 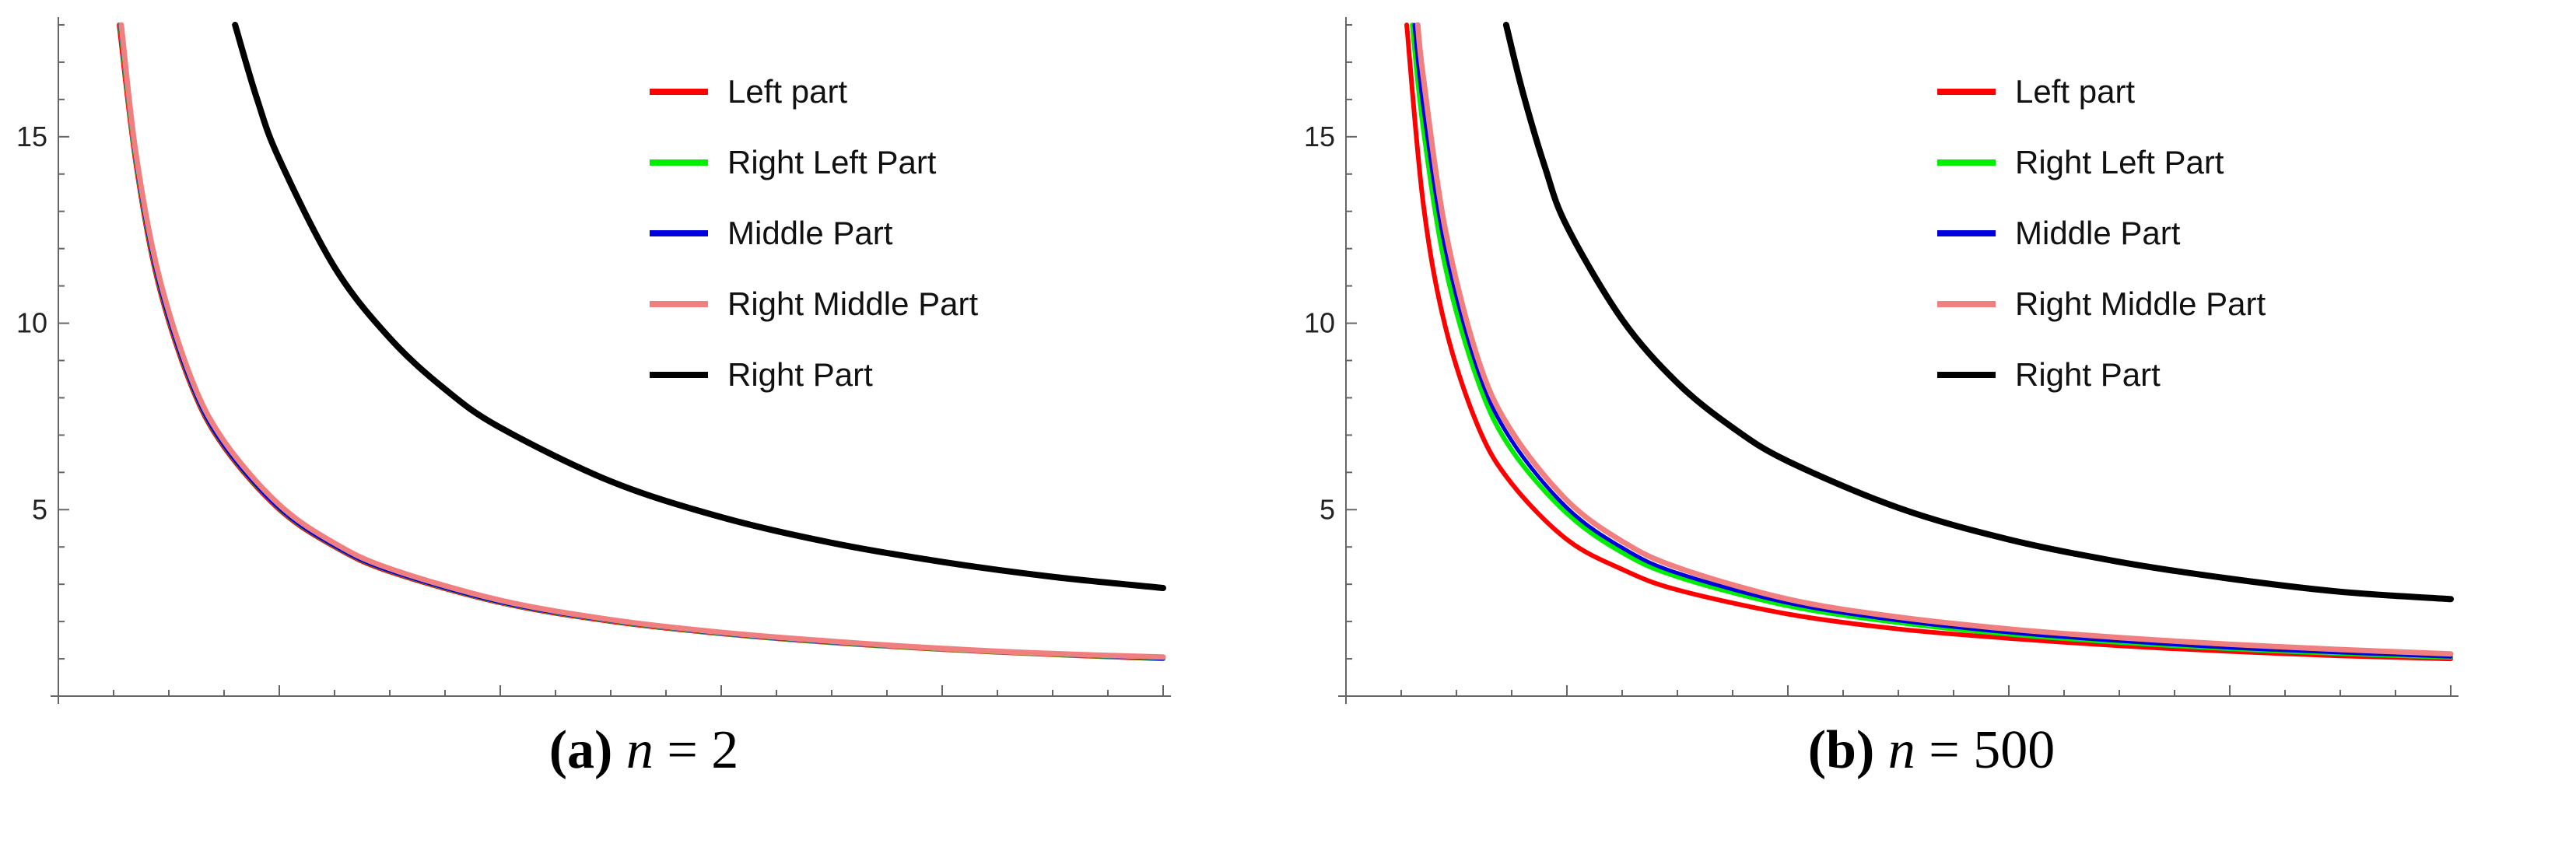 I want to click on chart-a-legend-label-1: Right Left Part, so click(x=832, y=162).